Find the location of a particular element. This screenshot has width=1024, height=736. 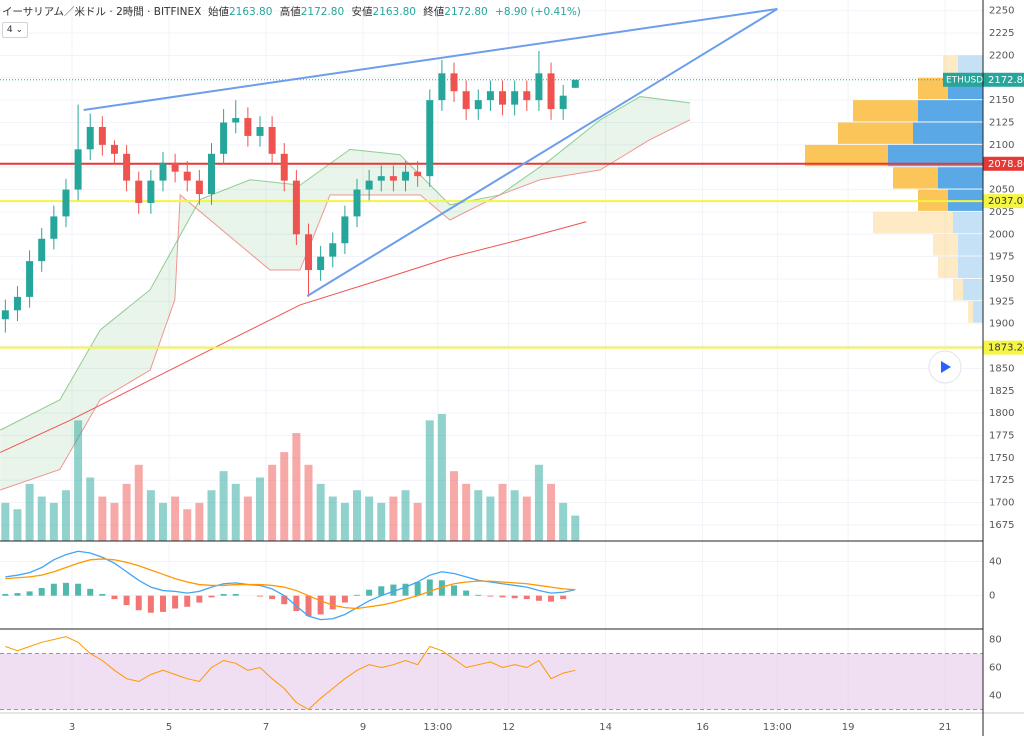

macd-tick-label: 0 is located at coordinates (992, 596).